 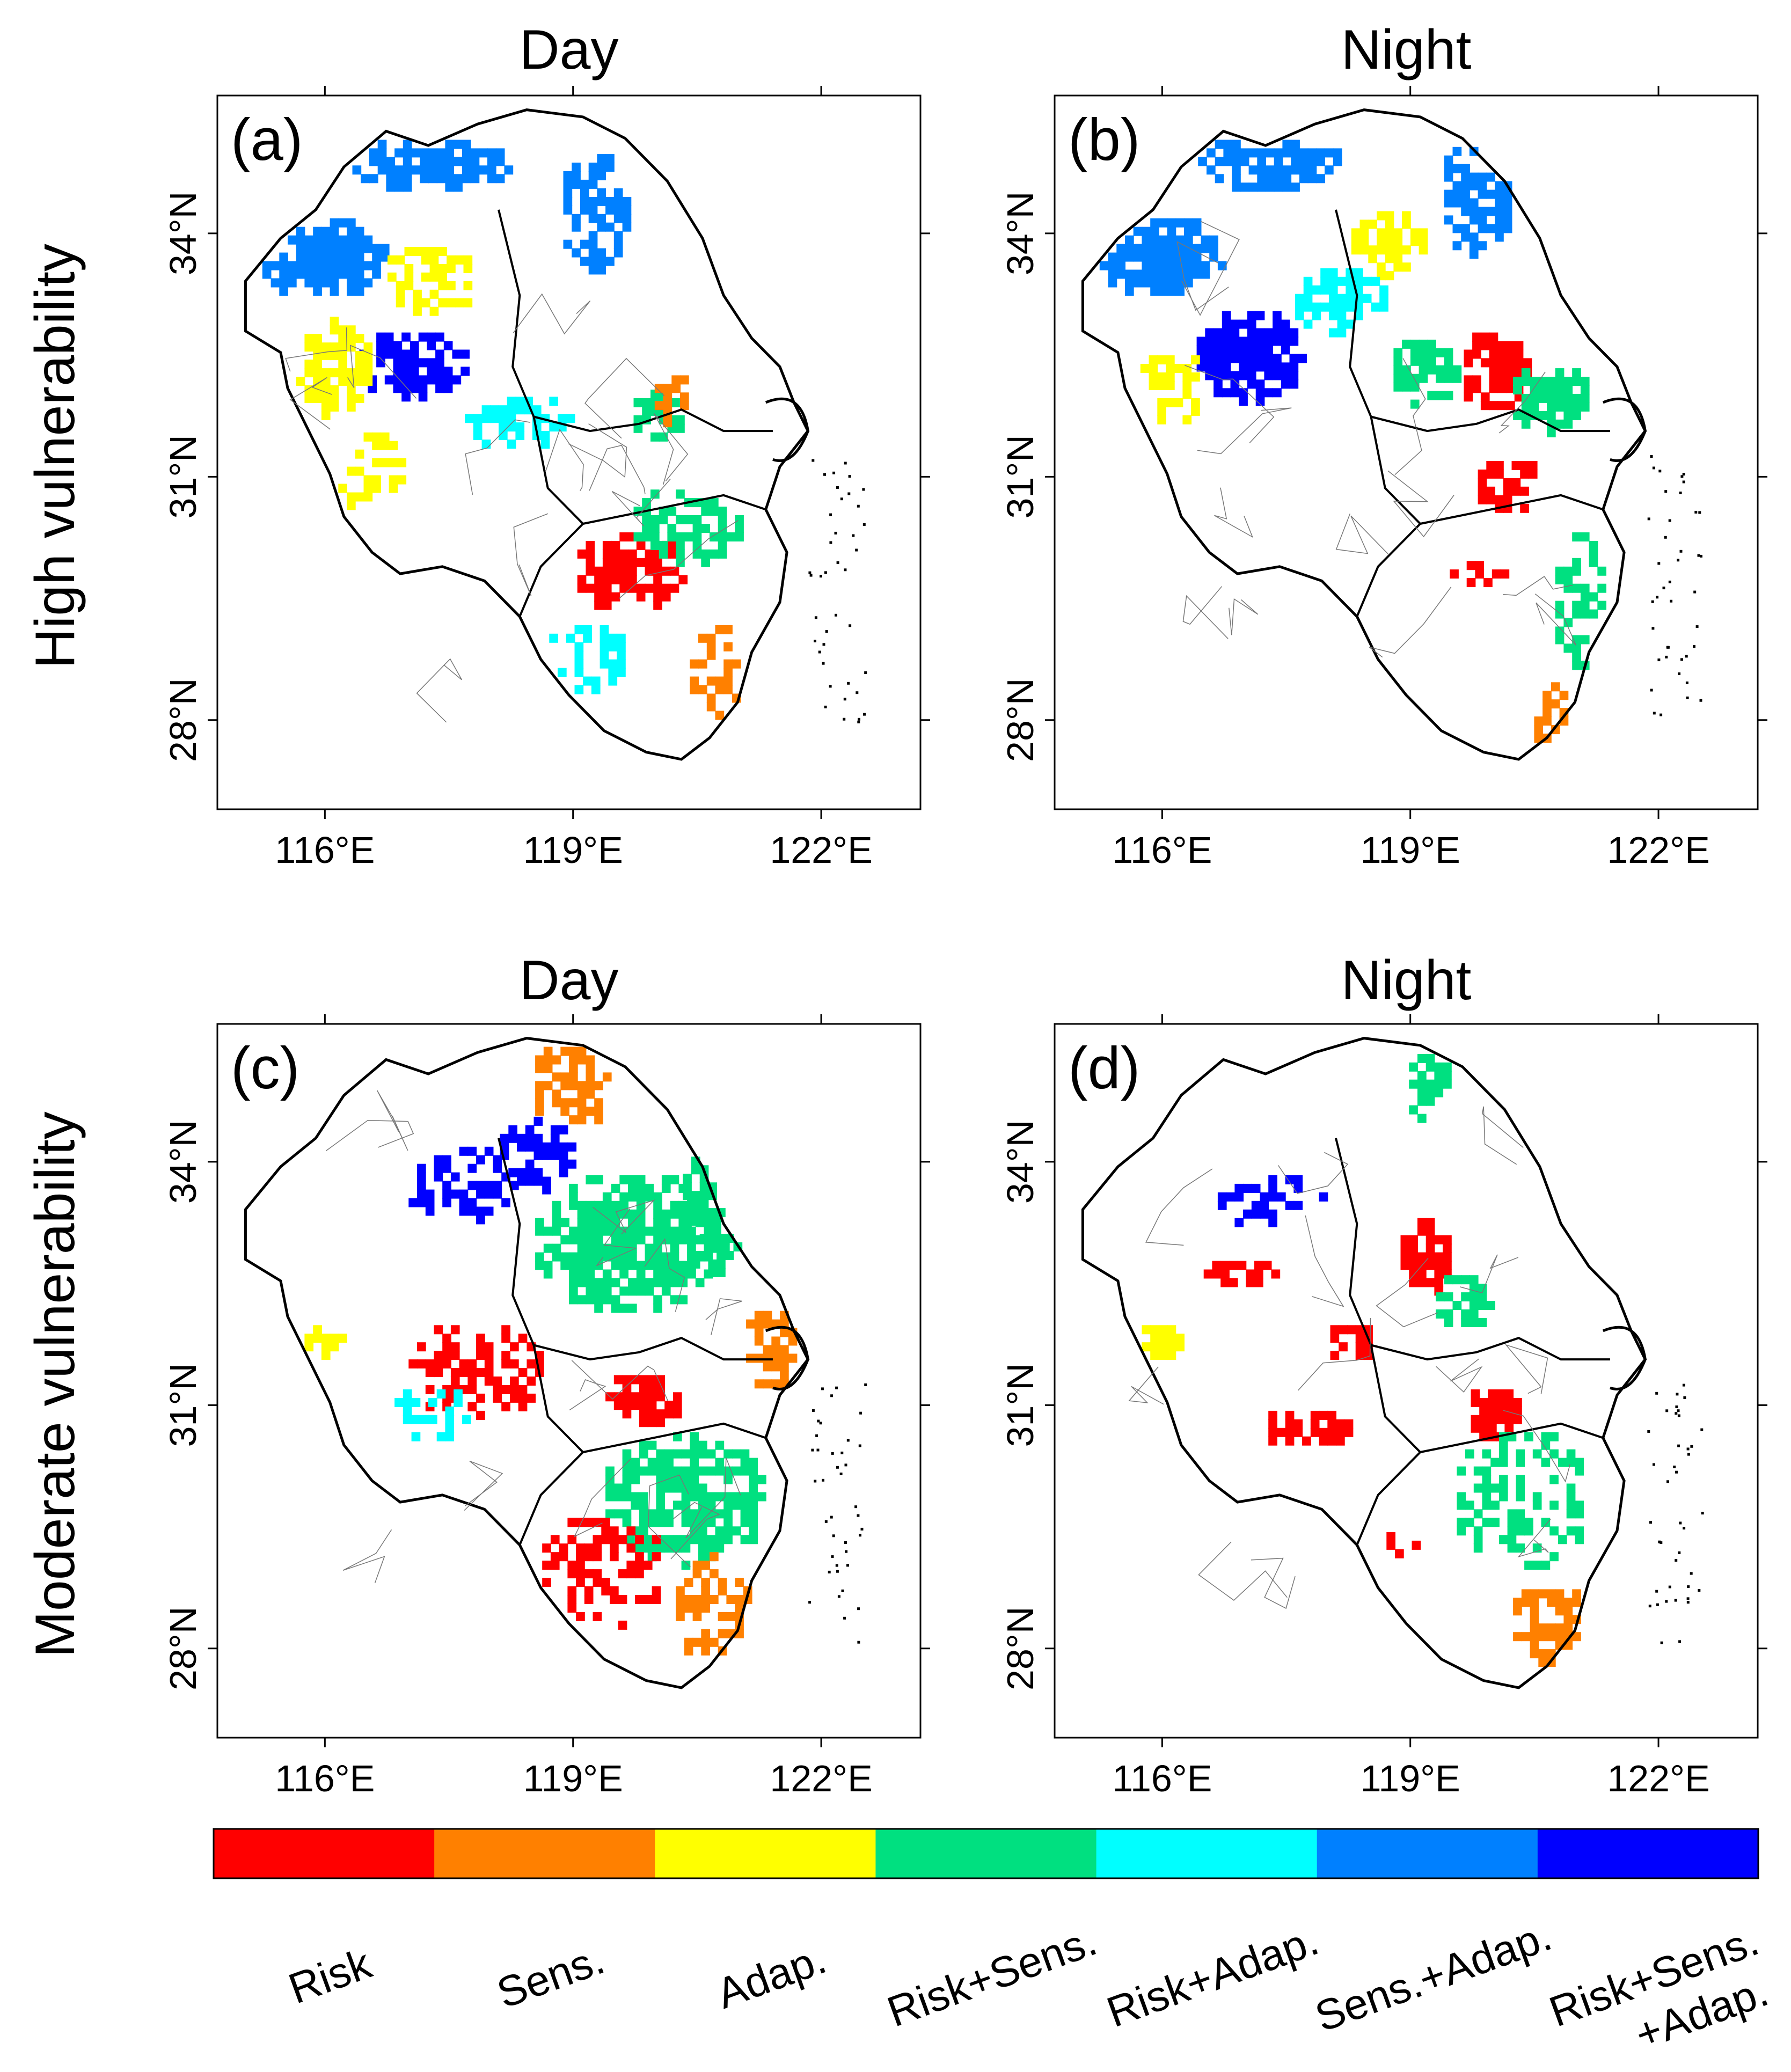 I want to click on x-tick-label: 116°E, so click(x=1162, y=1778).